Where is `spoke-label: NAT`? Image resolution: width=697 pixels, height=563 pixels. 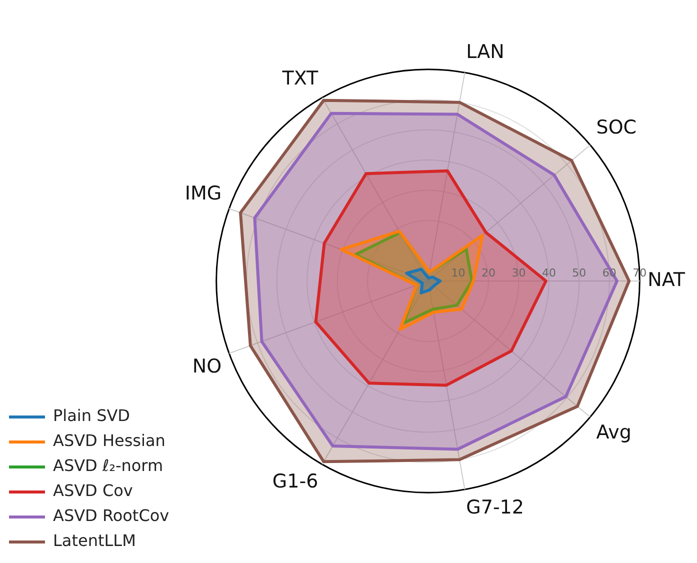 spoke-label: NAT is located at coordinates (667, 279).